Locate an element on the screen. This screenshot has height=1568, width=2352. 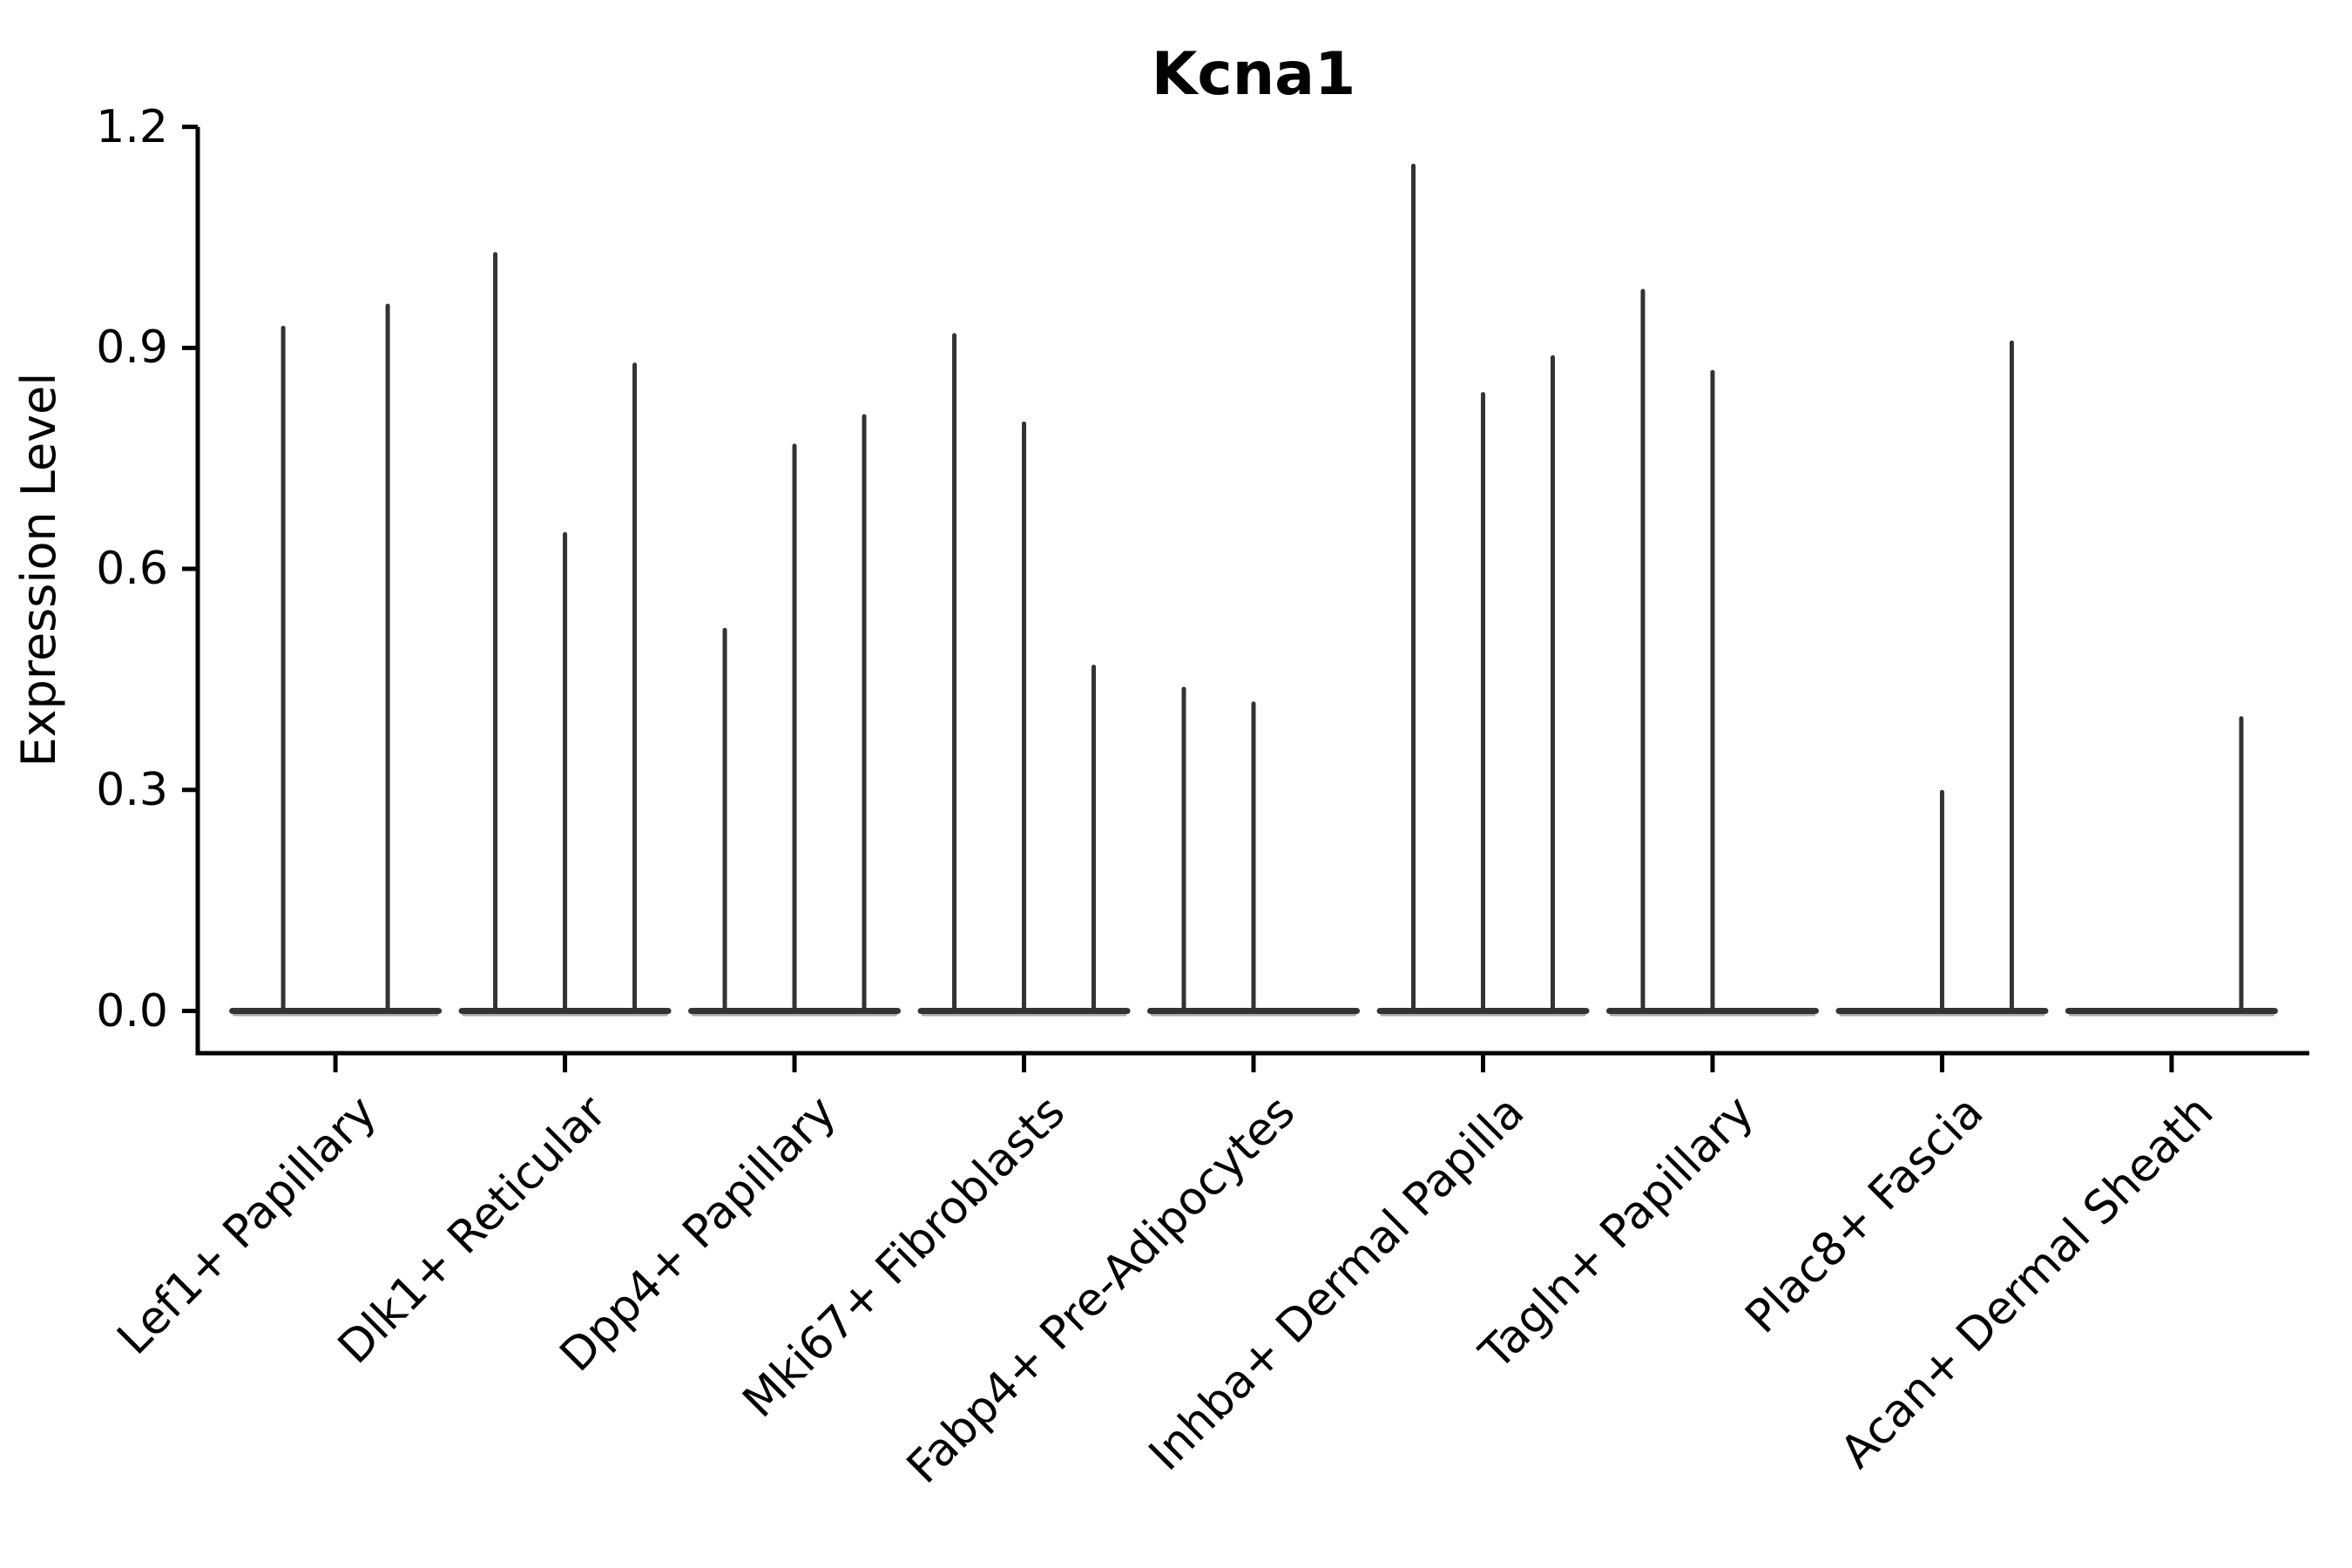
y-tick-label: 0.3 is located at coordinates (132, 790).